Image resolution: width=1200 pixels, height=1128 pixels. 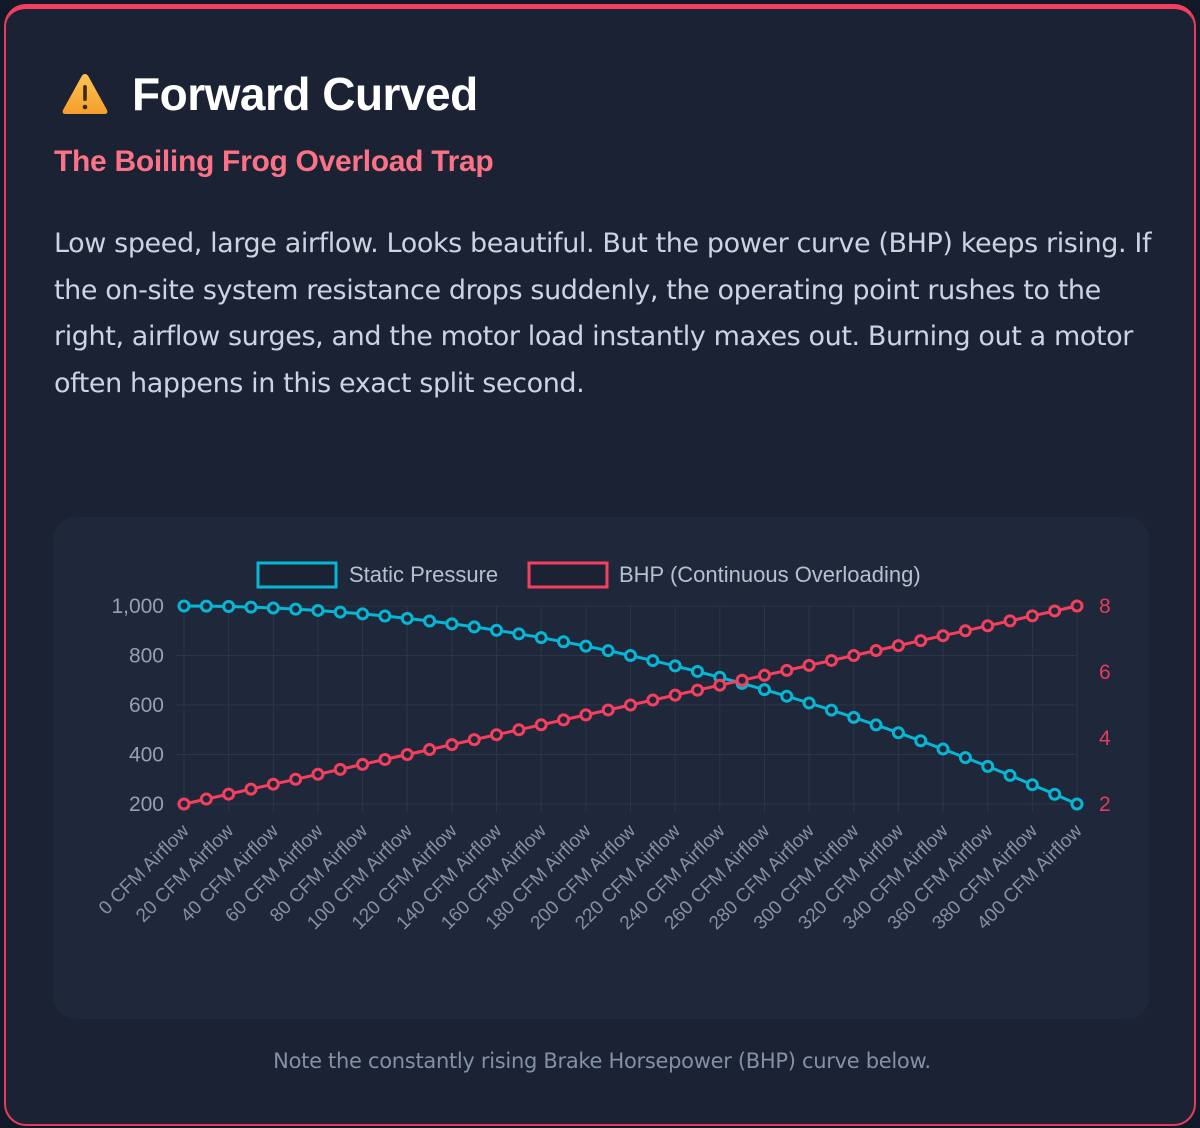 What do you see at coordinates (274, 161) in the screenshot?
I see `card-subtitle: The Boiling Frog Overload Trap` at bounding box center [274, 161].